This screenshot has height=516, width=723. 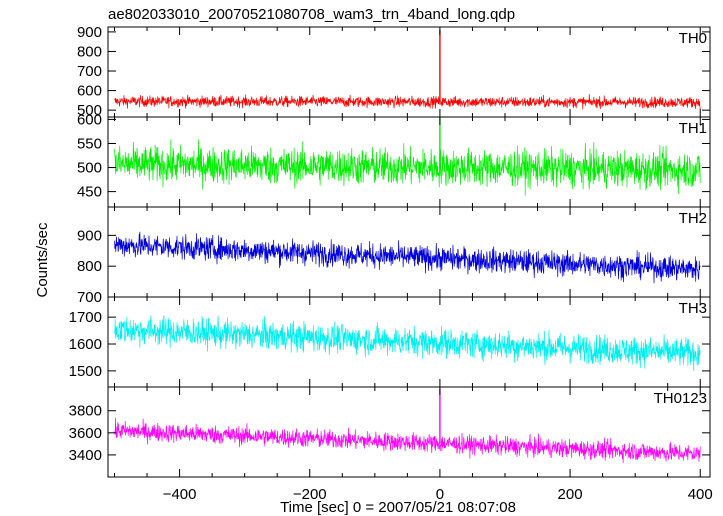 What do you see at coordinates (89, 192) in the screenshot?
I see `y-tick-label: 450` at bounding box center [89, 192].